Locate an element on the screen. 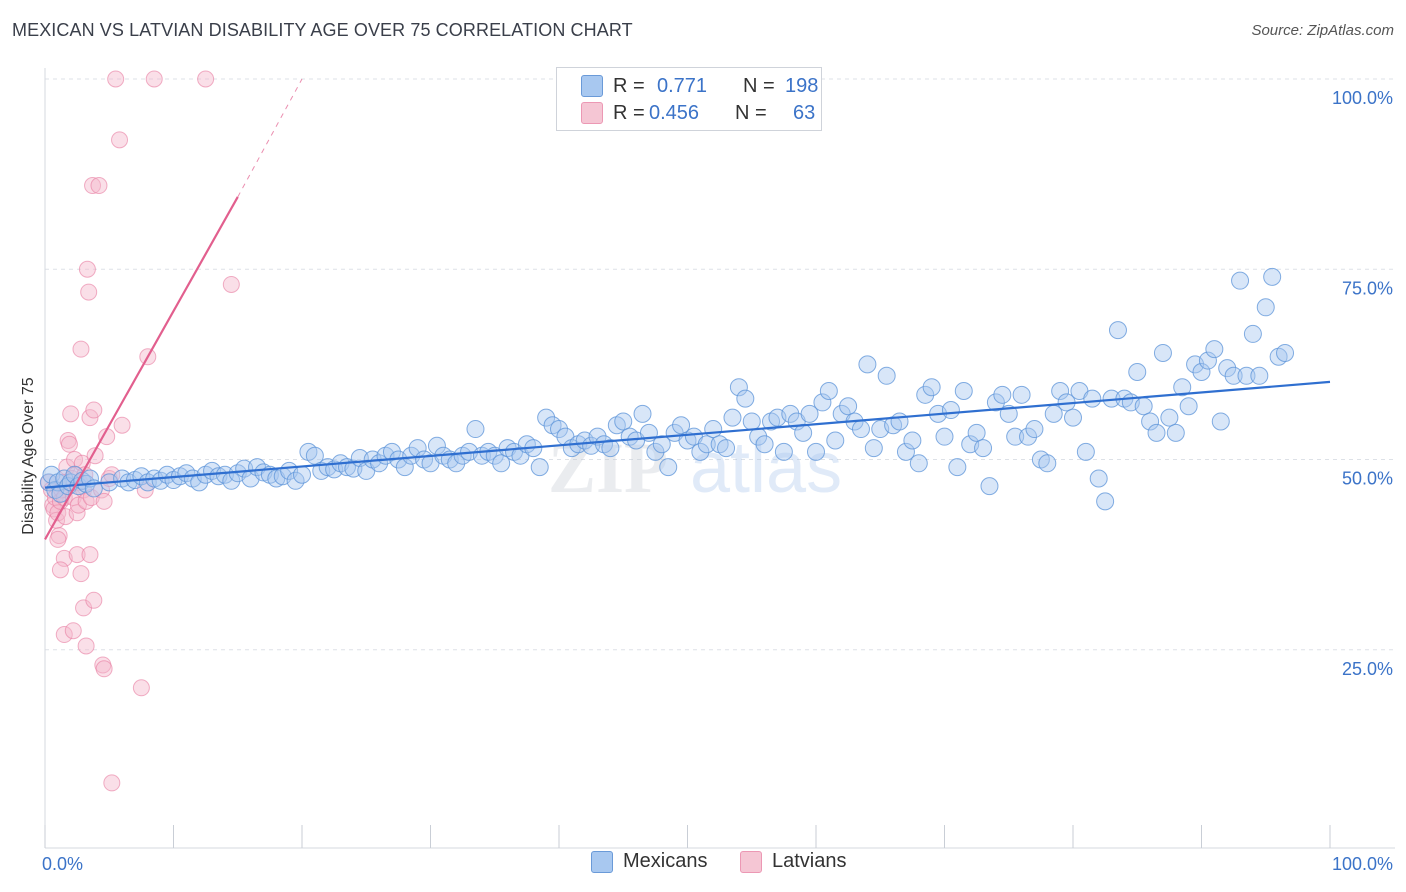 This screenshot has height=892, width=1406. y-tick-label: 25.0% is located at coordinates (1367, 669).